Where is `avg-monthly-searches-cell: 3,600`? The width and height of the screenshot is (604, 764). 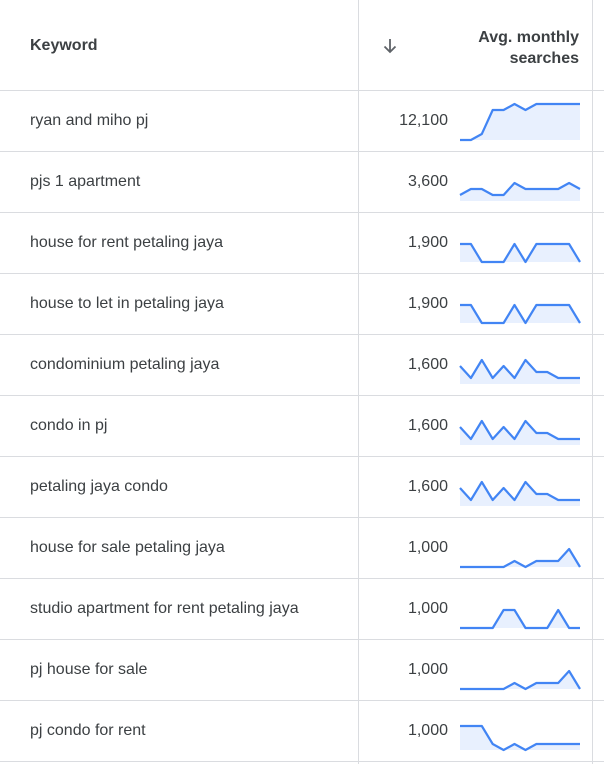
avg-monthly-searches-cell: 3,600 is located at coordinates (427, 181).